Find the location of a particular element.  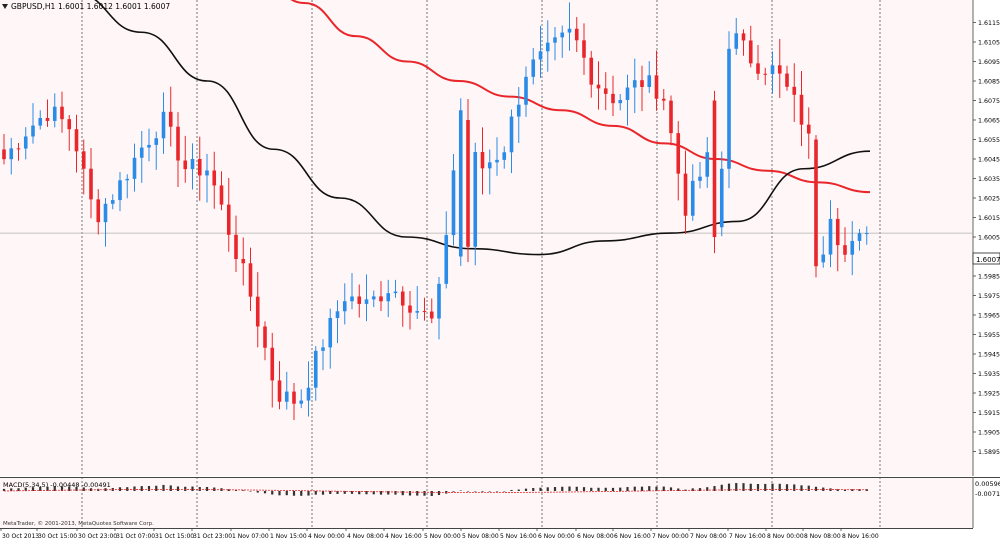

time-label: 8 Nov 16:00 is located at coordinates (859, 534).